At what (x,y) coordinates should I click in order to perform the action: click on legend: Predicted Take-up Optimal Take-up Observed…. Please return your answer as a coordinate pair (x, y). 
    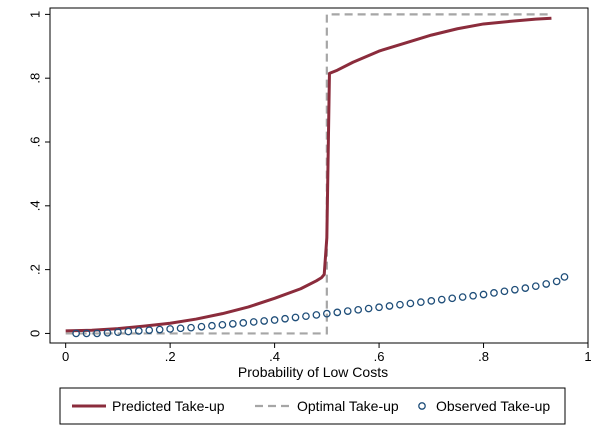
    Looking at the image, I should click on (312, 406).